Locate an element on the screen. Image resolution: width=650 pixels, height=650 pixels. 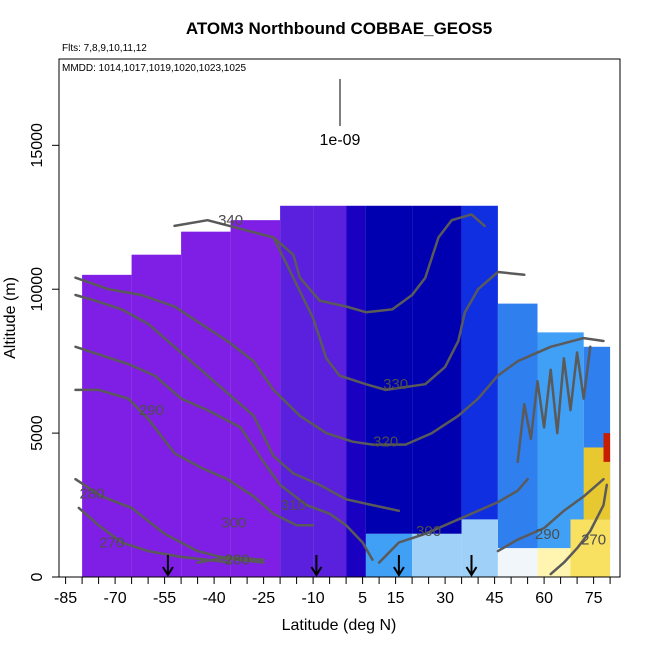
x-tick-label: -55 is located at coordinates (164, 598).